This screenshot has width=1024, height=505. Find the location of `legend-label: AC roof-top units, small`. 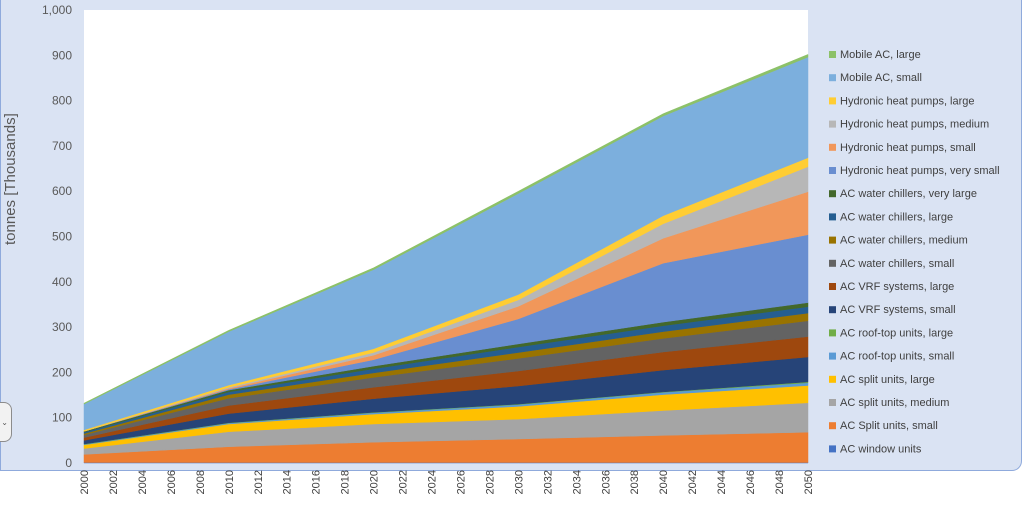

legend-label: AC roof-top units, small is located at coordinates (897, 357).